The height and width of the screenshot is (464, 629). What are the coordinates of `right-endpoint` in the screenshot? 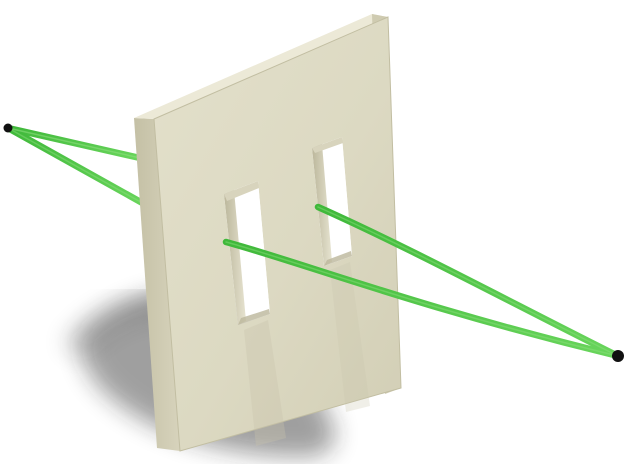 It's located at (618, 356).